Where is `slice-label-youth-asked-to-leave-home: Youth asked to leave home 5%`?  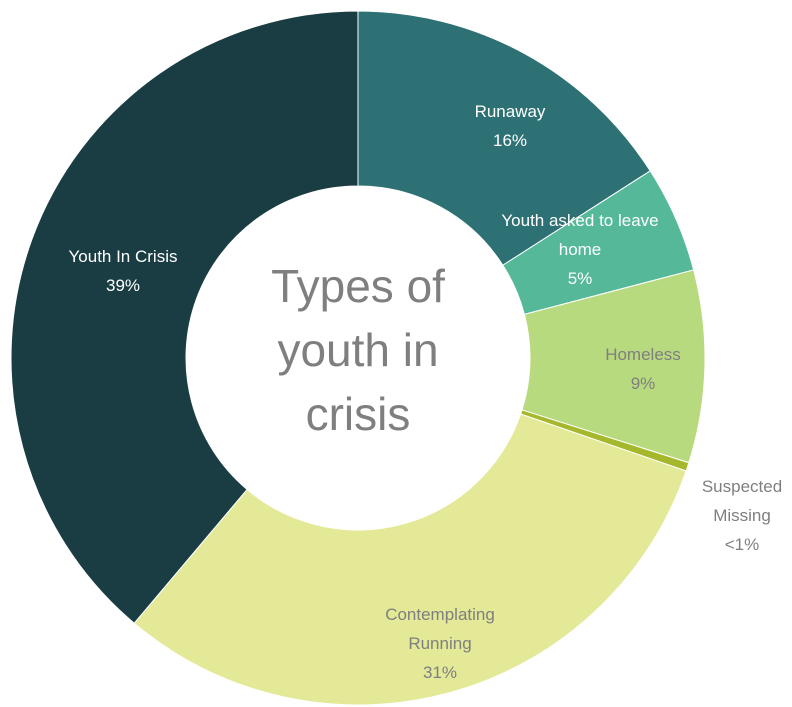 slice-label-youth-asked-to-leave-home: Youth asked to leave home 5% is located at coordinates (579, 249).